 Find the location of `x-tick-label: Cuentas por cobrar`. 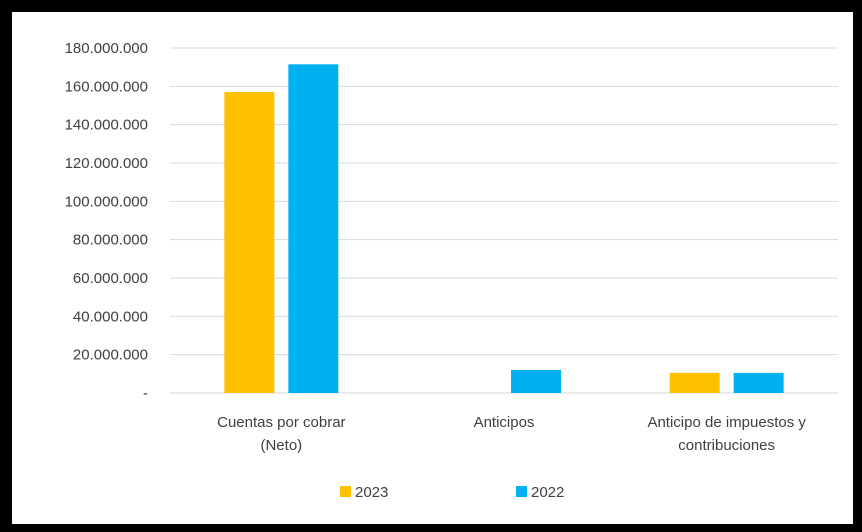

x-tick-label: Cuentas por cobrar is located at coordinates (281, 422).